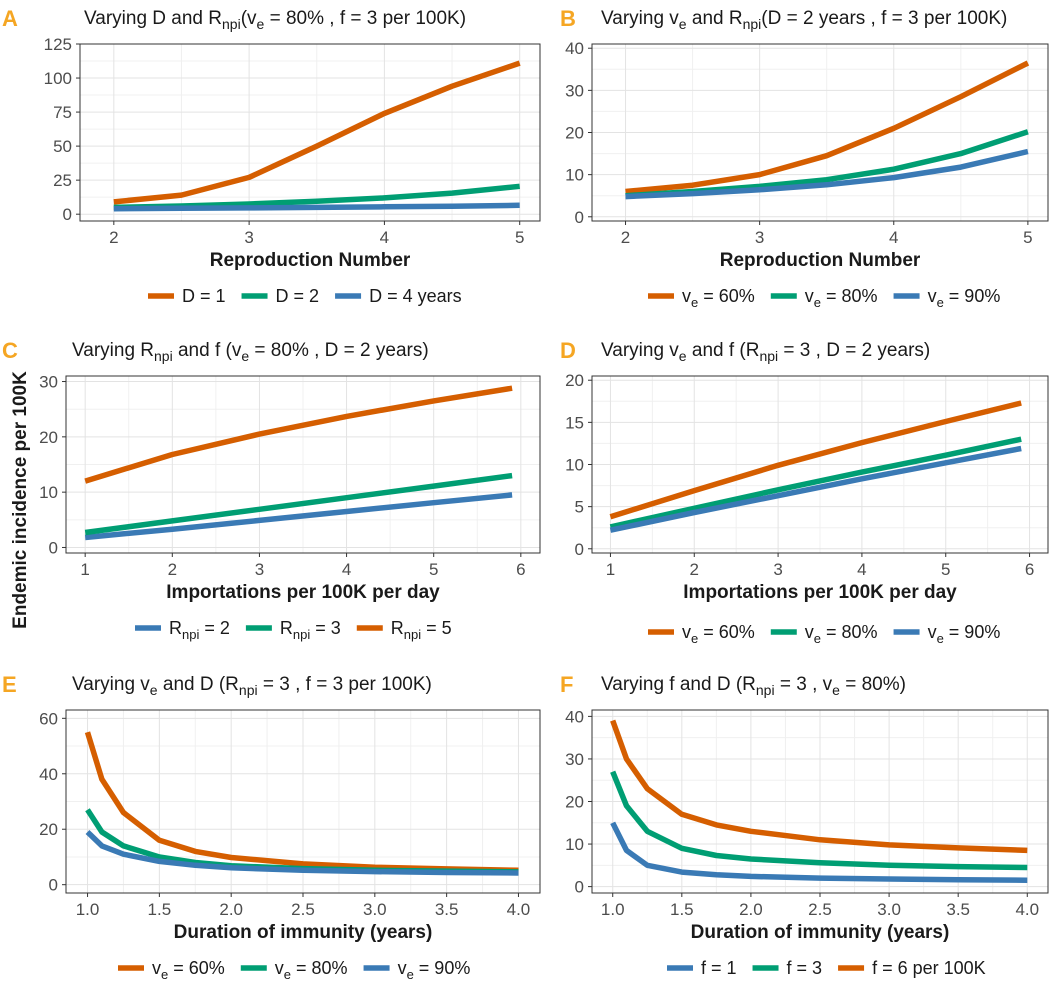 Image resolution: width=1058 pixels, height=994 pixels. What do you see at coordinates (751, 909) in the screenshot?
I see `x-tick-label: 2.0` at bounding box center [751, 909].